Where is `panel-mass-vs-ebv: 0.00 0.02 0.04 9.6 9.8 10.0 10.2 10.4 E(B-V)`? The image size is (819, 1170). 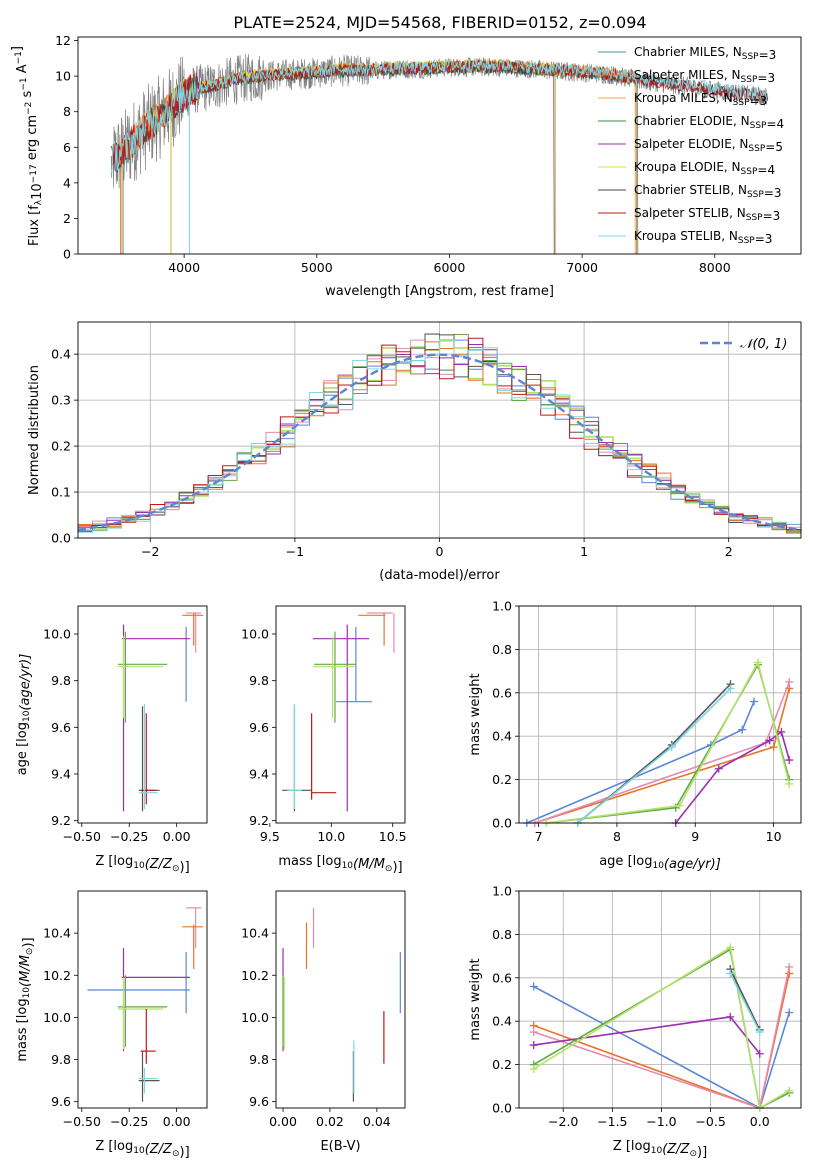
panel-mass-vs-ebv: 0.00 0.02 0.04 9.6 9.8 10.0 10.2 10.4 E(B-V) is located at coordinates (323, 1022).